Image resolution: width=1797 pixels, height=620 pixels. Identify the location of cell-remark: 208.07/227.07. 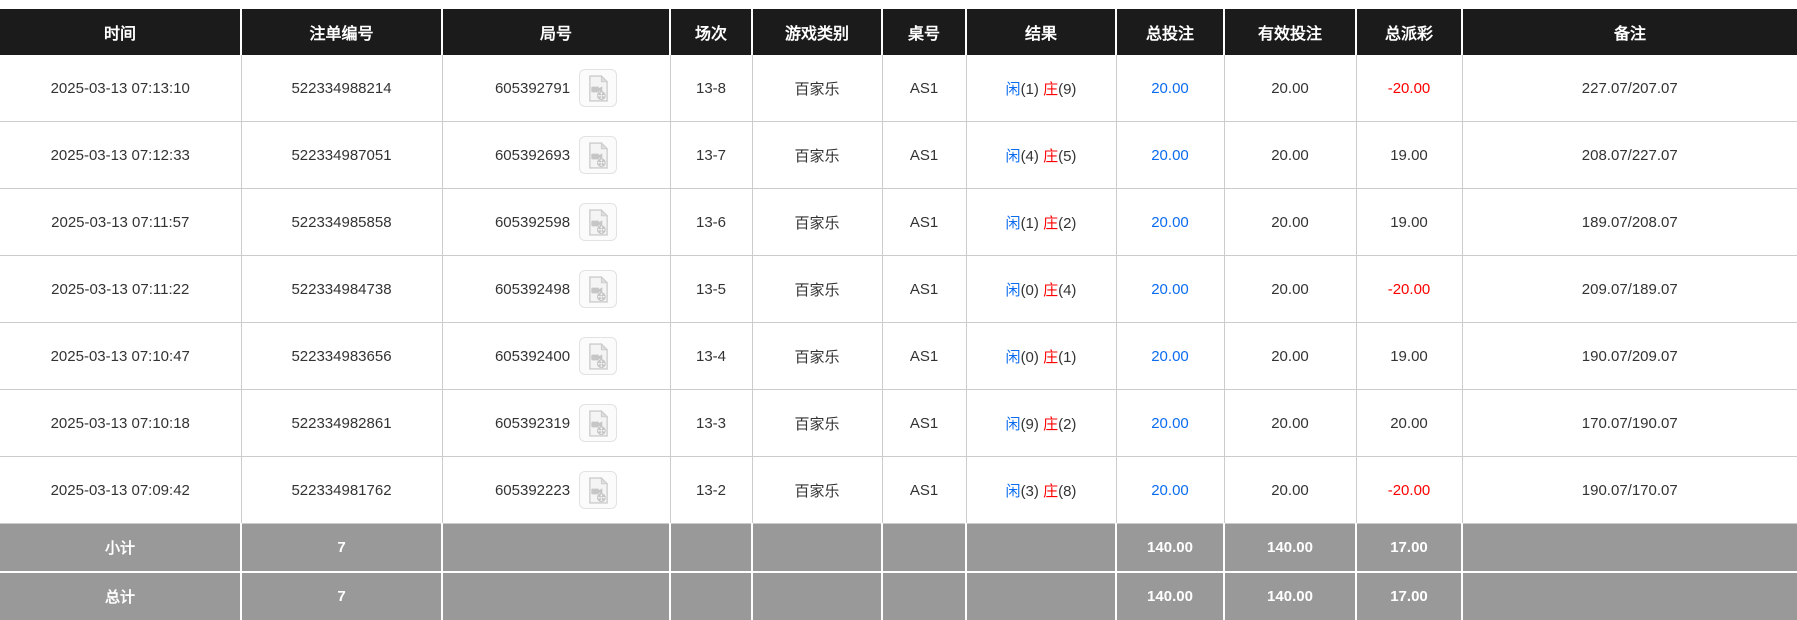
(1629, 155).